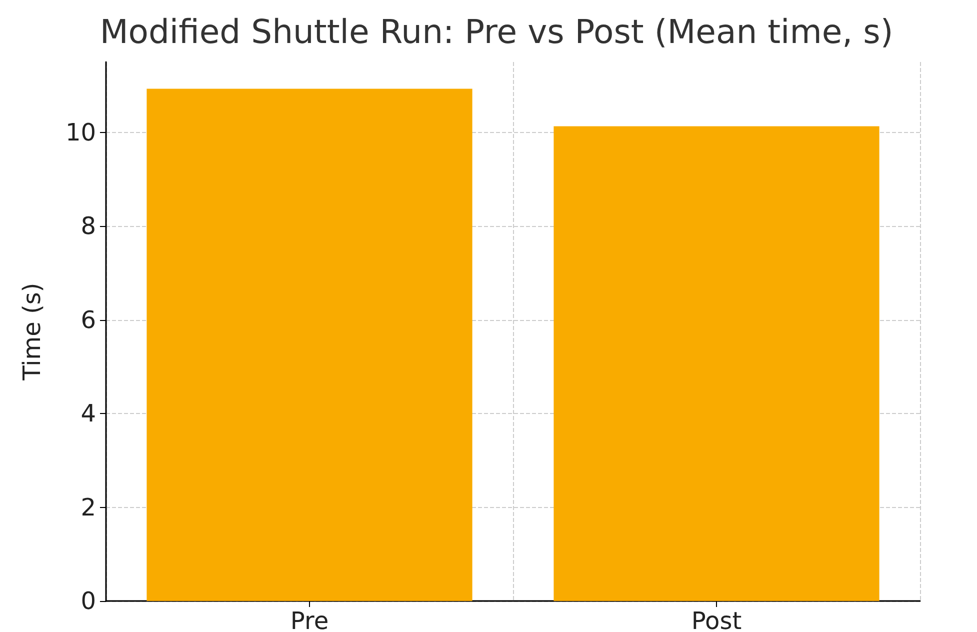 Image resolution: width=977 pixels, height=632 pixels. What do you see at coordinates (497, 31) in the screenshot?
I see `chart-title: Modified Shuttle Run: Pre vs Post (Mean time, s)` at bounding box center [497, 31].